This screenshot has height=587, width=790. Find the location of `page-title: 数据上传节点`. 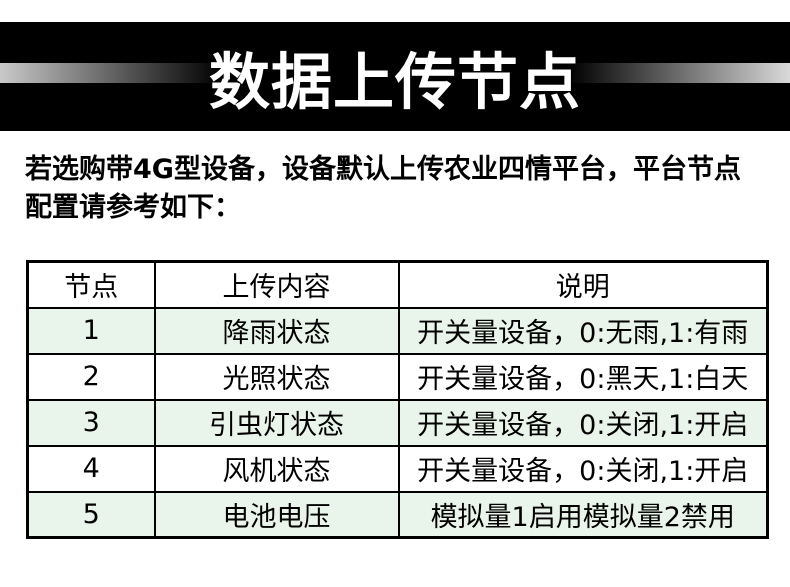

page-title: 数据上传节点 is located at coordinates (394, 82).